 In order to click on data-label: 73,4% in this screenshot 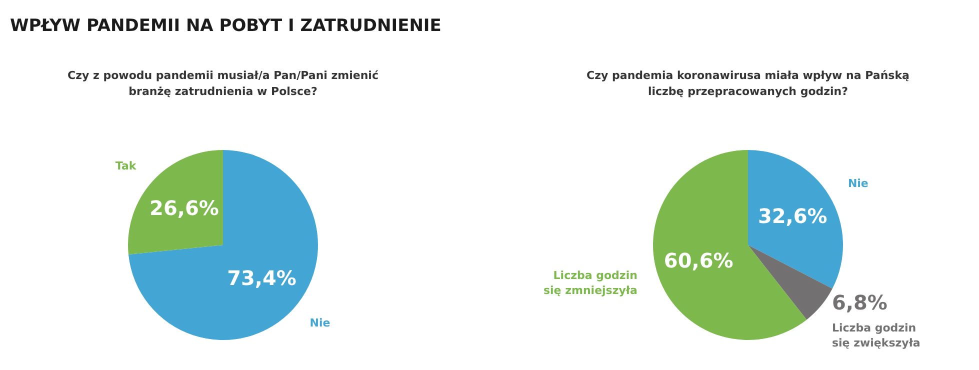, I will do `click(261, 278)`.